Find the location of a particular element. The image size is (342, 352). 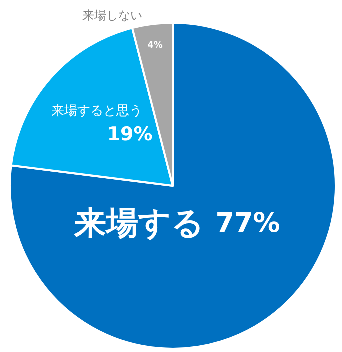

data-label: 4% is located at coordinates (155, 45).